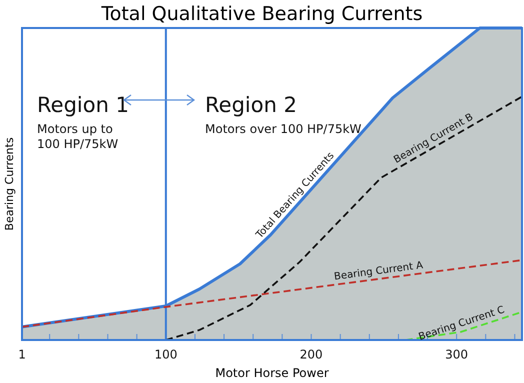 This screenshot has height=383, width=524. What do you see at coordinates (261, 14) in the screenshot?
I see `chart-title: Total Qualitative Bearing Currents` at bounding box center [261, 14].